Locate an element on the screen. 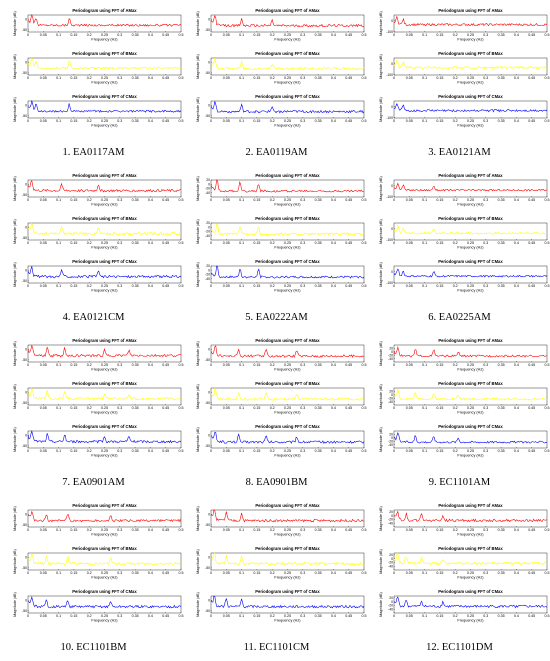 The height and width of the screenshot is (661, 550). series-line-bmax is located at coordinates (287, 394).